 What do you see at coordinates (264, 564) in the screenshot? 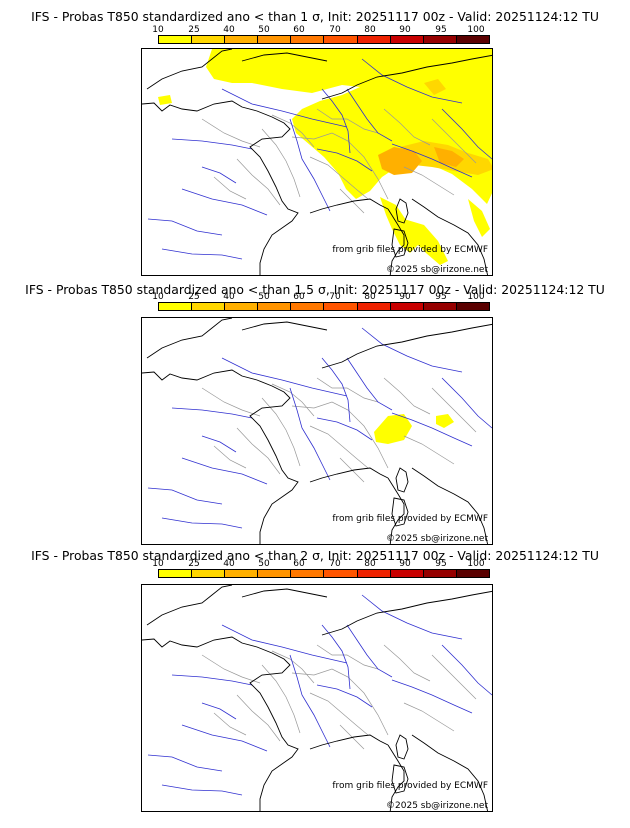
I see `scale-tick-label: 50` at bounding box center [264, 564].